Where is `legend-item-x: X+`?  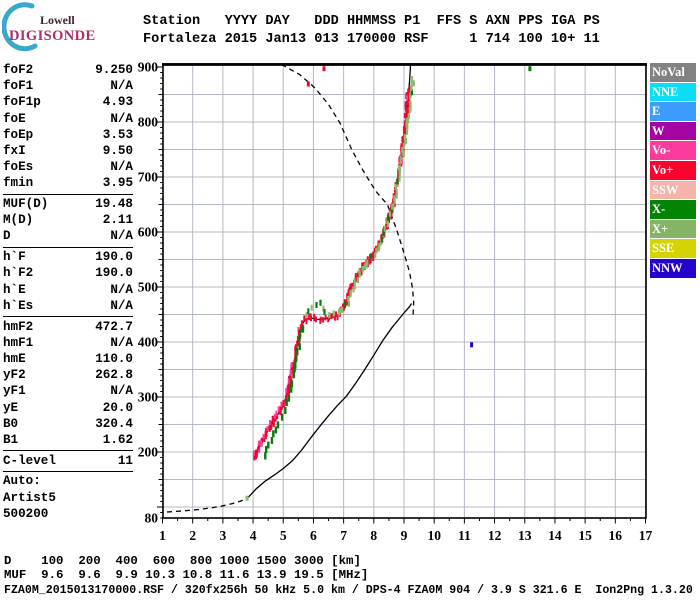
legend-item-x: X+ is located at coordinates (673, 229).